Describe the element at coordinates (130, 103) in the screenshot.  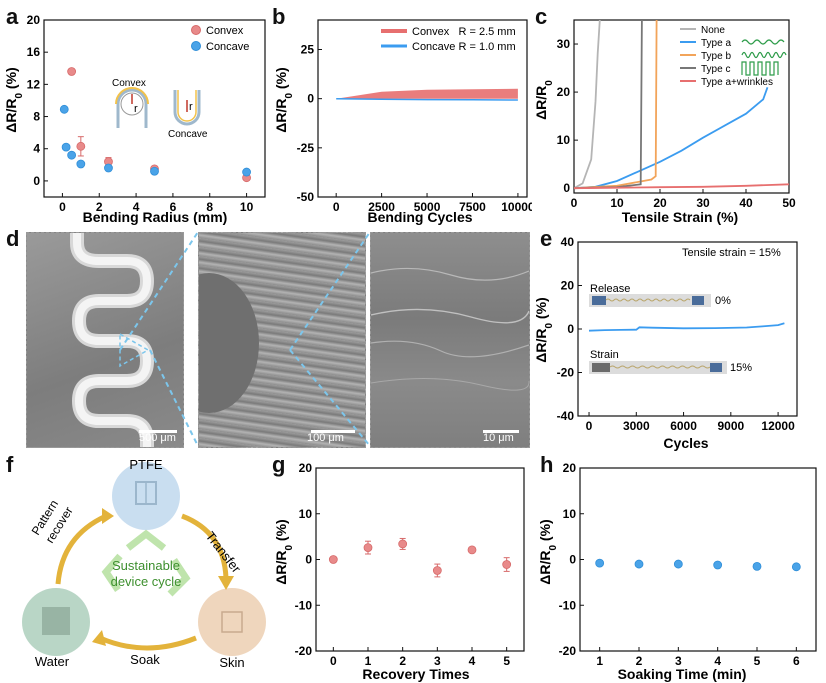
I see `convex-bending-inset: Convex r` at that location.